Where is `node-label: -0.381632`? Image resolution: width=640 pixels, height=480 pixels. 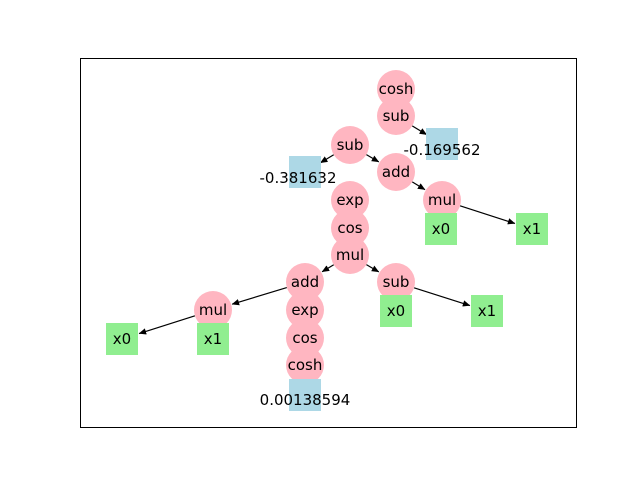 node-label: -0.381632 is located at coordinates (298, 178).